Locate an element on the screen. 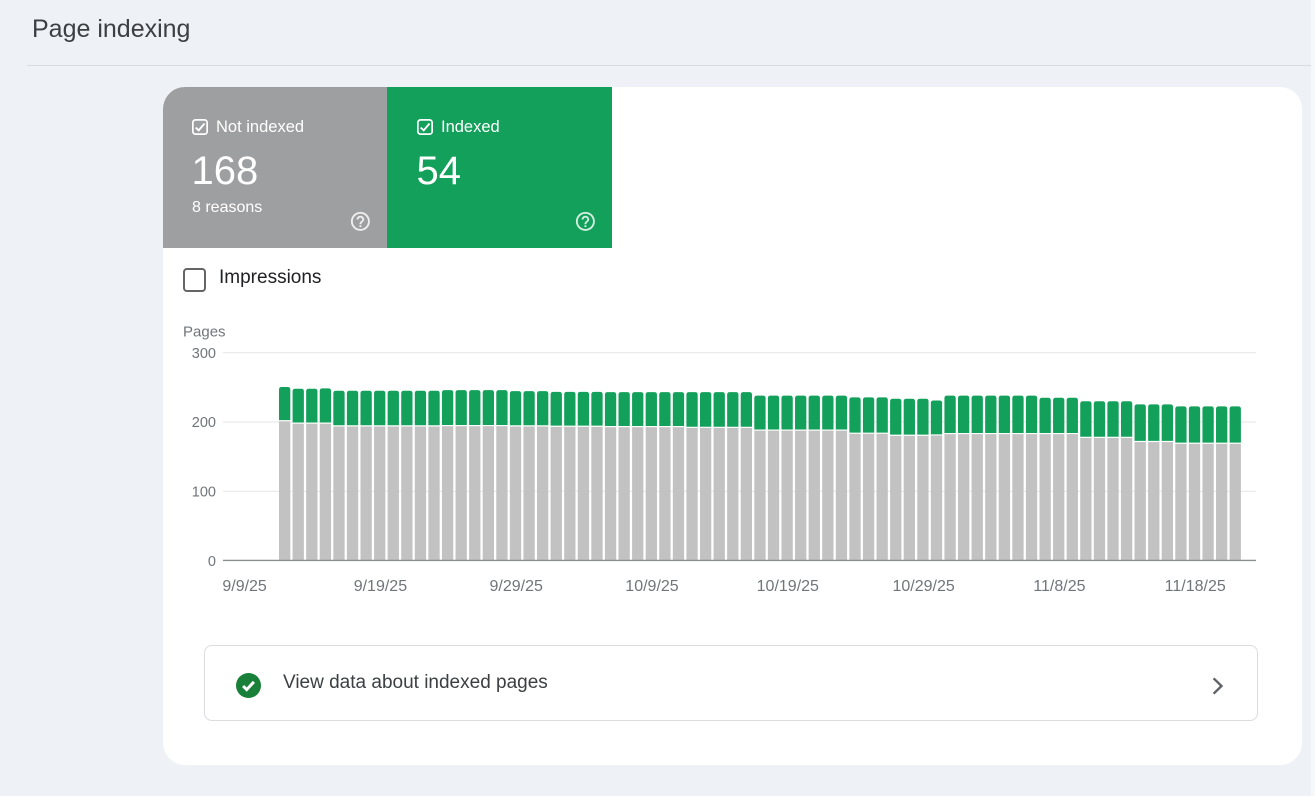 The width and height of the screenshot is (1315, 796). svg-text: 0 is located at coordinates (212, 562).